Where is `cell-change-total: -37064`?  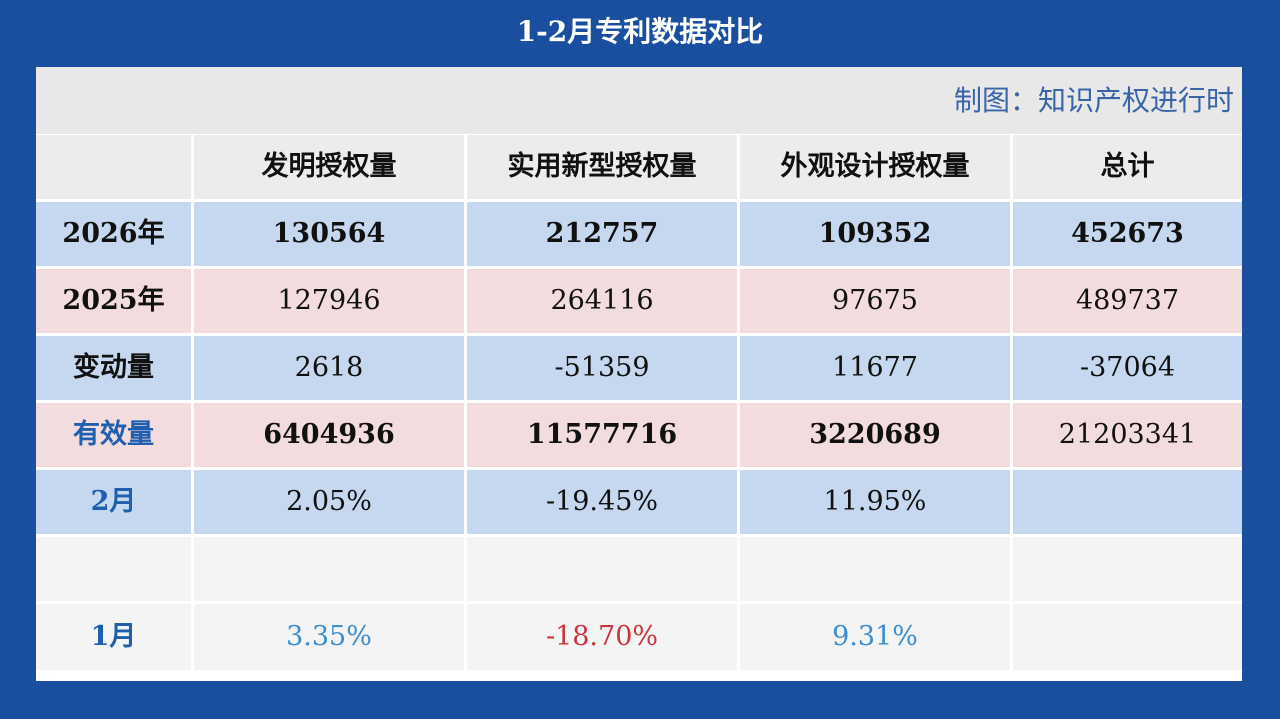
cell-change-total: -37064 is located at coordinates (1127, 368).